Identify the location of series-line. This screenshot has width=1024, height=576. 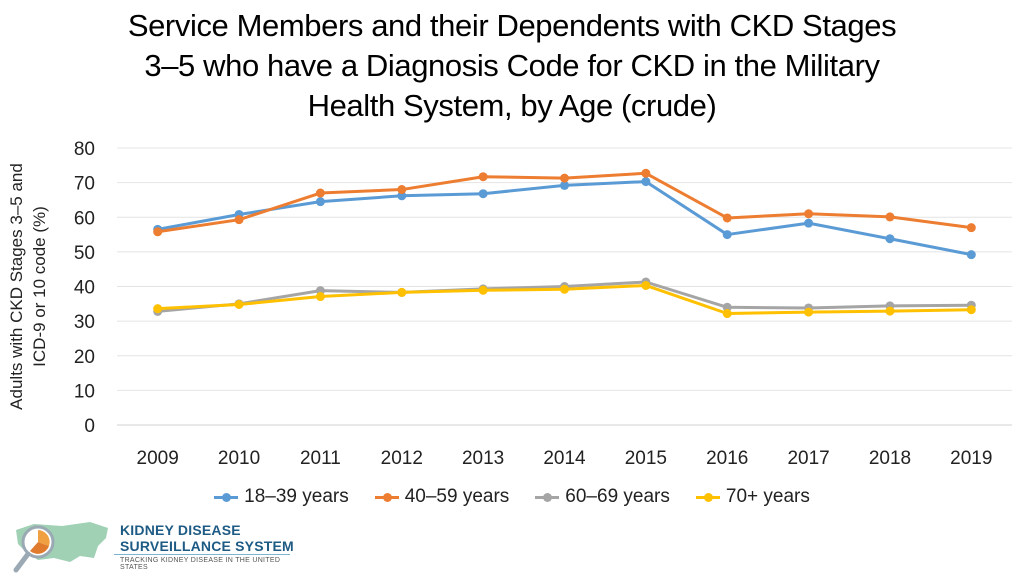
(564, 218).